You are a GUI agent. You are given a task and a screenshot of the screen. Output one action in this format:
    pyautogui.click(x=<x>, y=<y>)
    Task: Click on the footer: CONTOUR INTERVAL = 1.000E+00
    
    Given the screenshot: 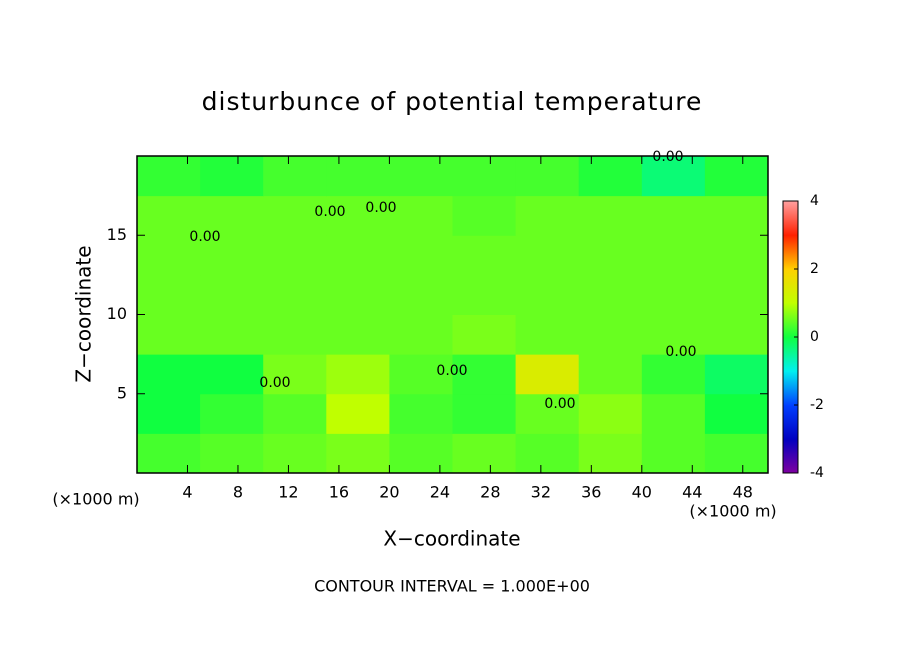 What is the action you would take?
    pyautogui.click(x=452, y=586)
    